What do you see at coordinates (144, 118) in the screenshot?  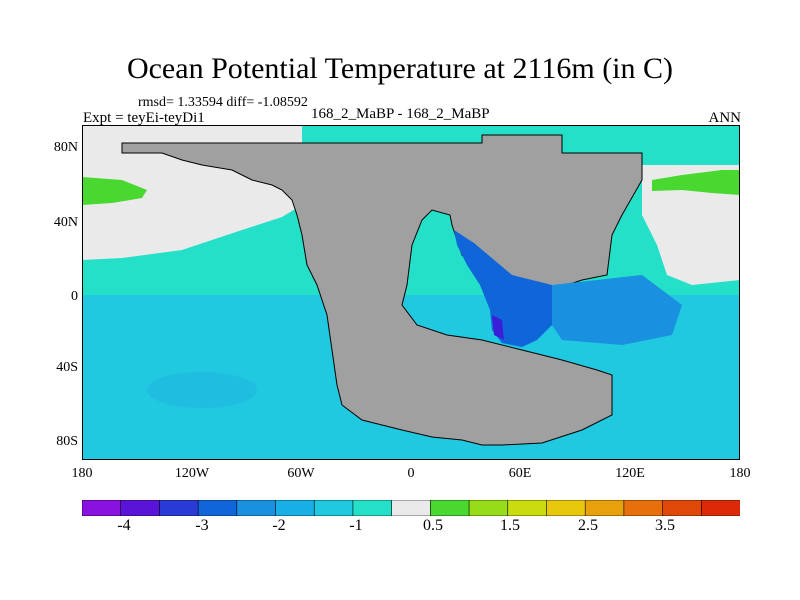 I see `experiment-label: Expt = teyEi-teyDi1` at bounding box center [144, 118].